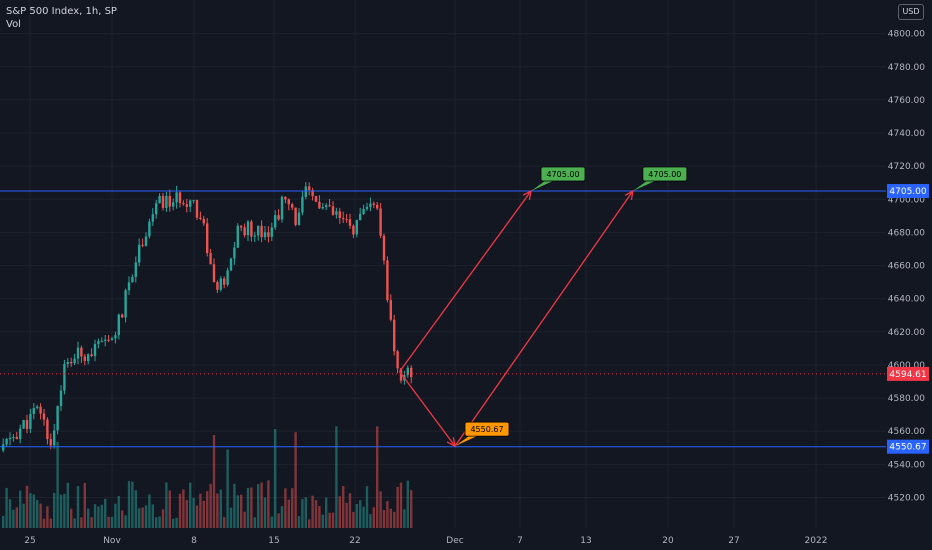 The height and width of the screenshot is (550, 932). Describe the element at coordinates (454, 541) in the screenshot. I see `x-tick-label: Dec` at that location.